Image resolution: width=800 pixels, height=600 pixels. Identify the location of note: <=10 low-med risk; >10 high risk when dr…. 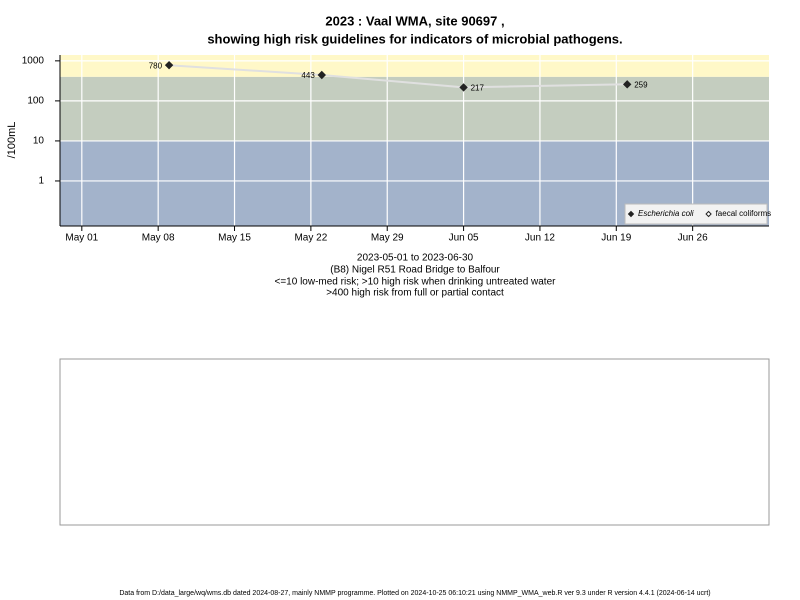
(416, 282).